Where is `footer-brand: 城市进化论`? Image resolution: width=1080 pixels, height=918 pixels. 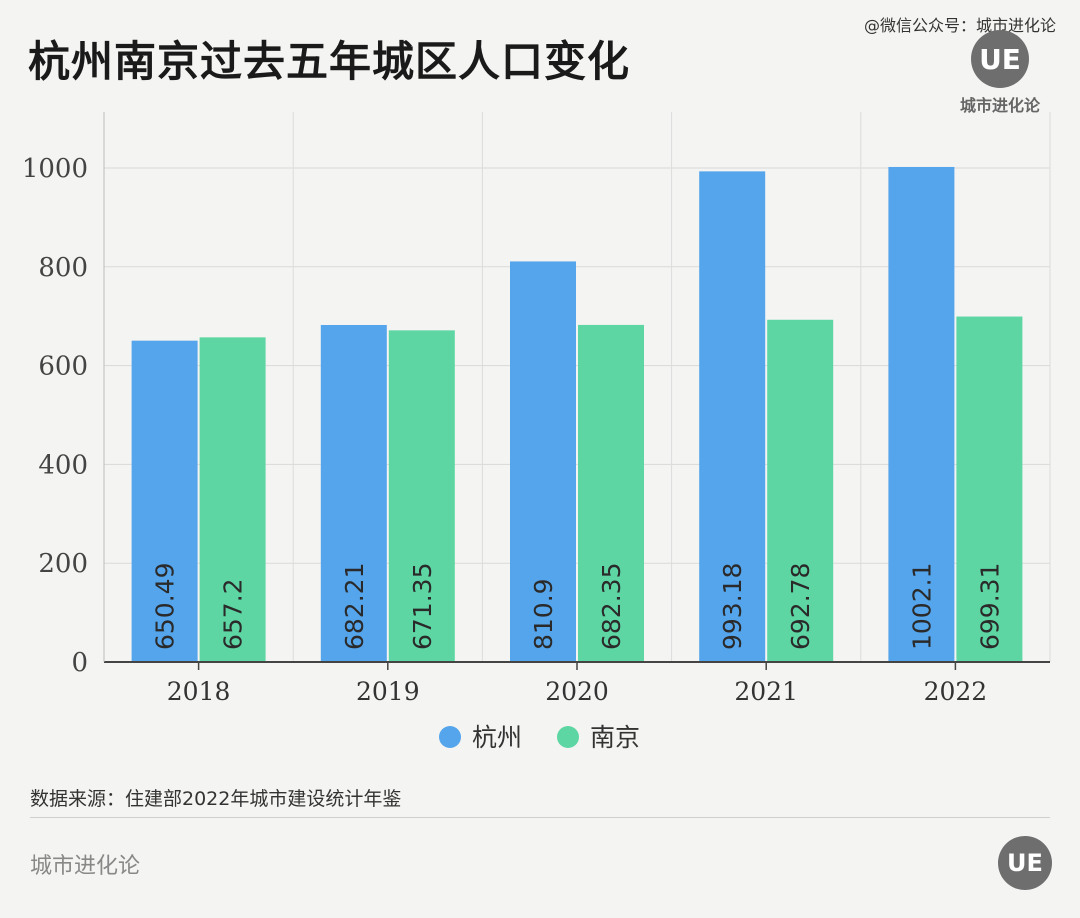 footer-brand: 城市进化论 is located at coordinates (85, 866).